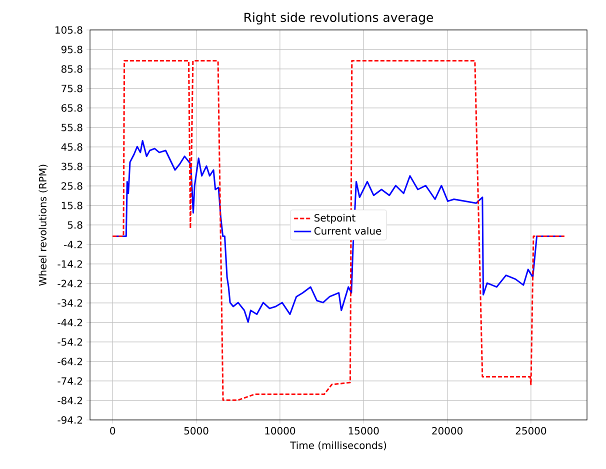 The height and width of the screenshot is (469, 606). Describe the element at coordinates (339, 18) in the screenshot. I see `chart-title: Right side revolutions average` at that location.